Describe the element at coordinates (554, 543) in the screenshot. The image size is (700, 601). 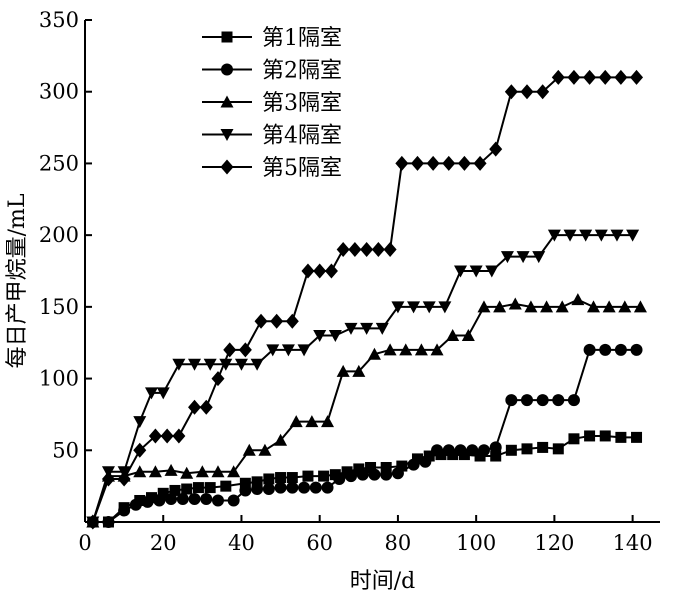
I see `x-tick-label: 120` at that location.